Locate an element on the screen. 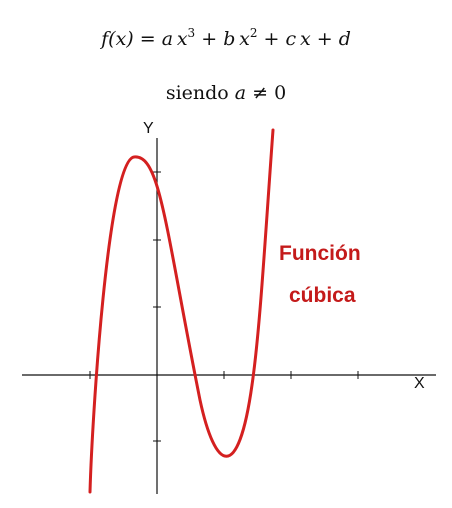 The width and height of the screenshot is (452, 508). x-axis-label: X is located at coordinates (419, 383).